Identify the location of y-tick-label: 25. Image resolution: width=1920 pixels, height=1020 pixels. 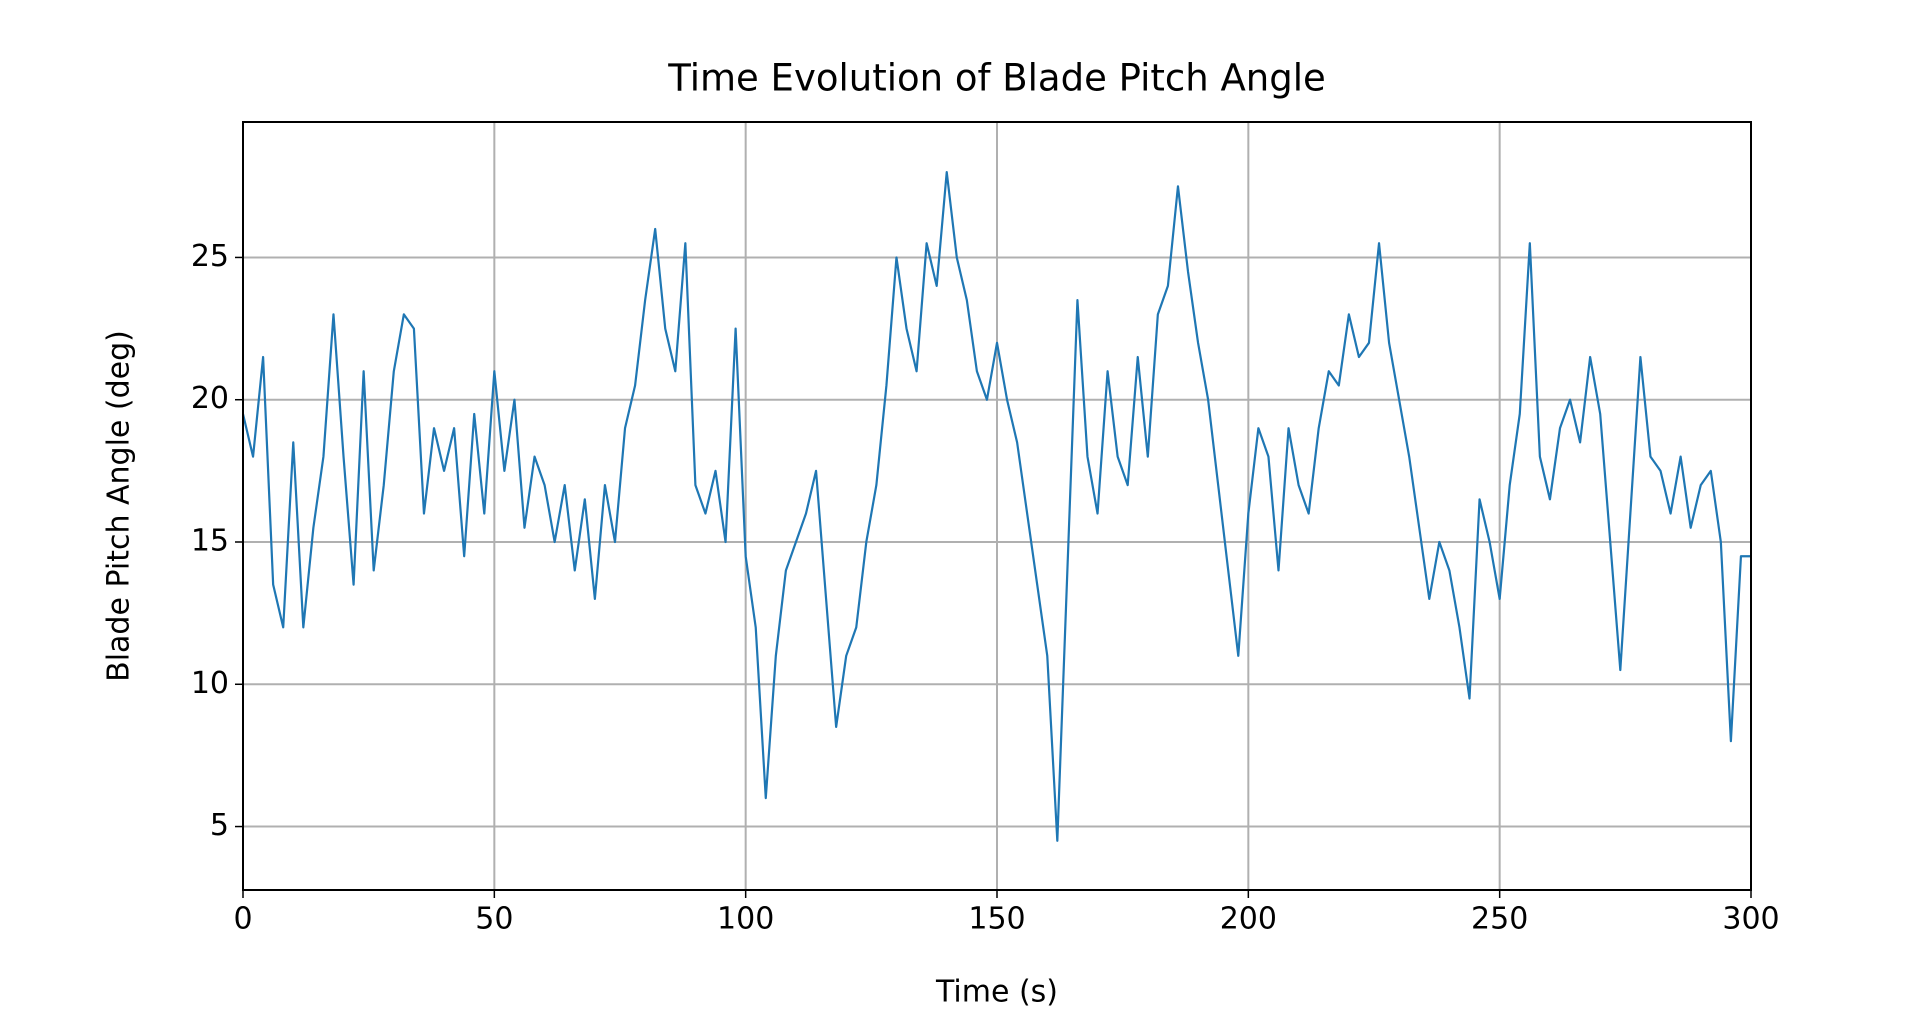
(210, 256).